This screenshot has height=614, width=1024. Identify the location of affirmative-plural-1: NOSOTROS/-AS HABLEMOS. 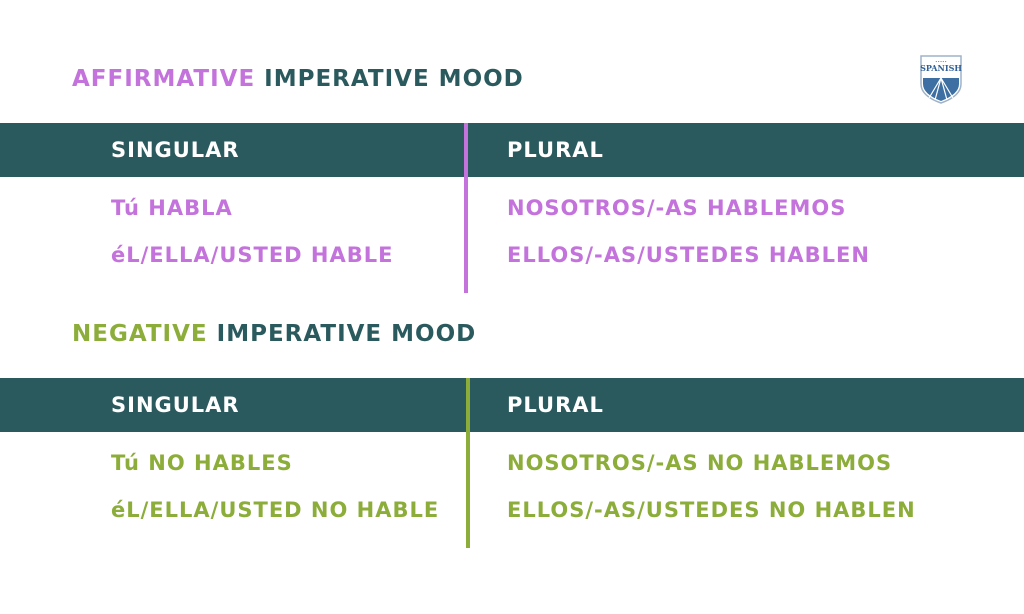
(677, 208).